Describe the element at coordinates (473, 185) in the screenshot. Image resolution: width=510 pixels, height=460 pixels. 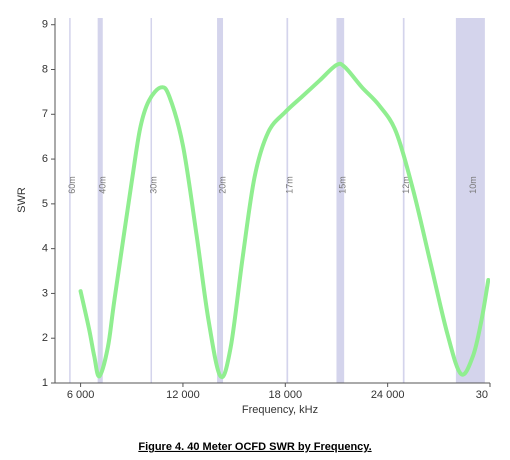
I see `band-label: 10m` at that location.